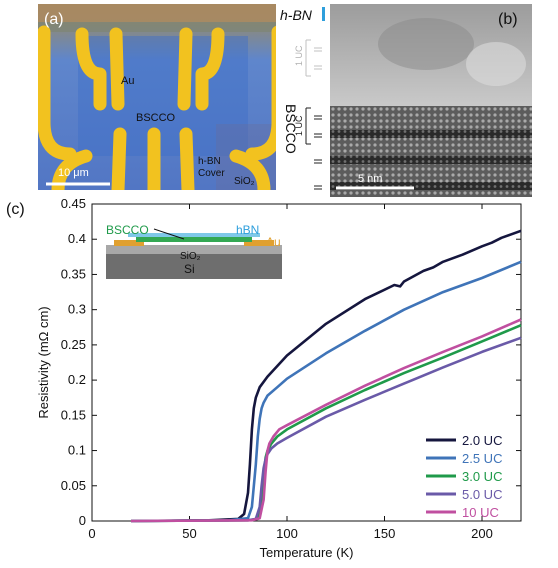 Image resolution: width=558 pixels, height=568 pixels. I want to click on scale-bar-b-label: 5 nm, so click(370, 179).